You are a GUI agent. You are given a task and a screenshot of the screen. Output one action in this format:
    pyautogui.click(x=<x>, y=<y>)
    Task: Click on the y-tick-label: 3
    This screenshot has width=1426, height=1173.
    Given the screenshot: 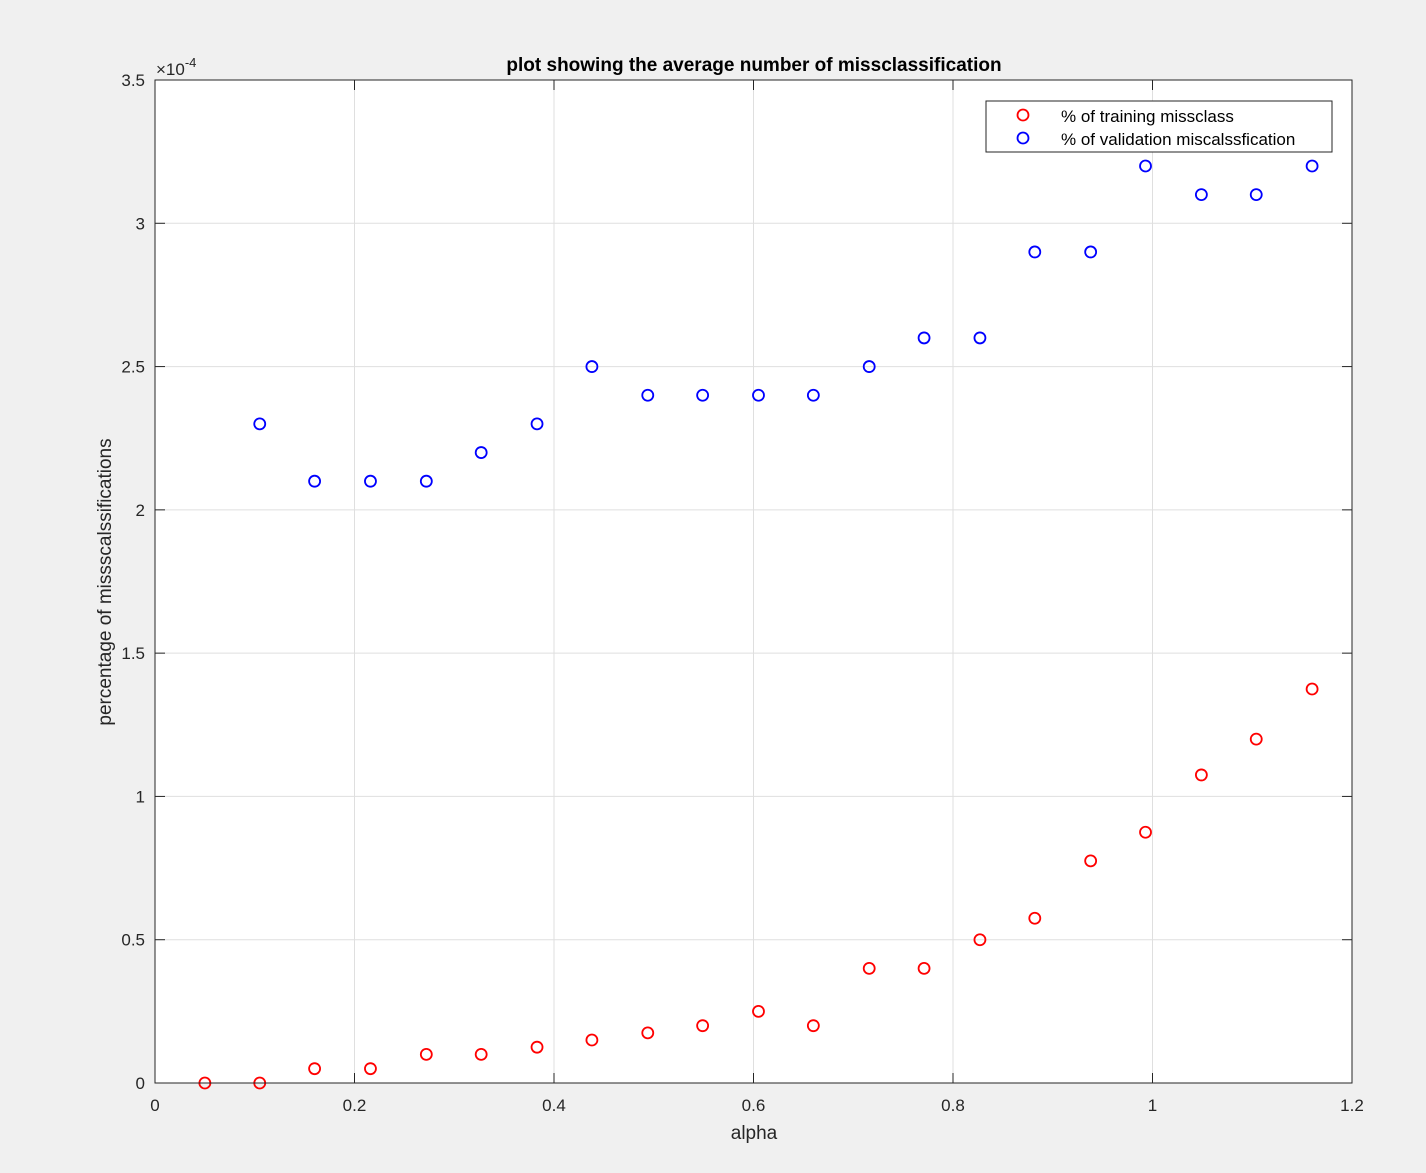 What is the action you would take?
    pyautogui.click(x=140, y=223)
    